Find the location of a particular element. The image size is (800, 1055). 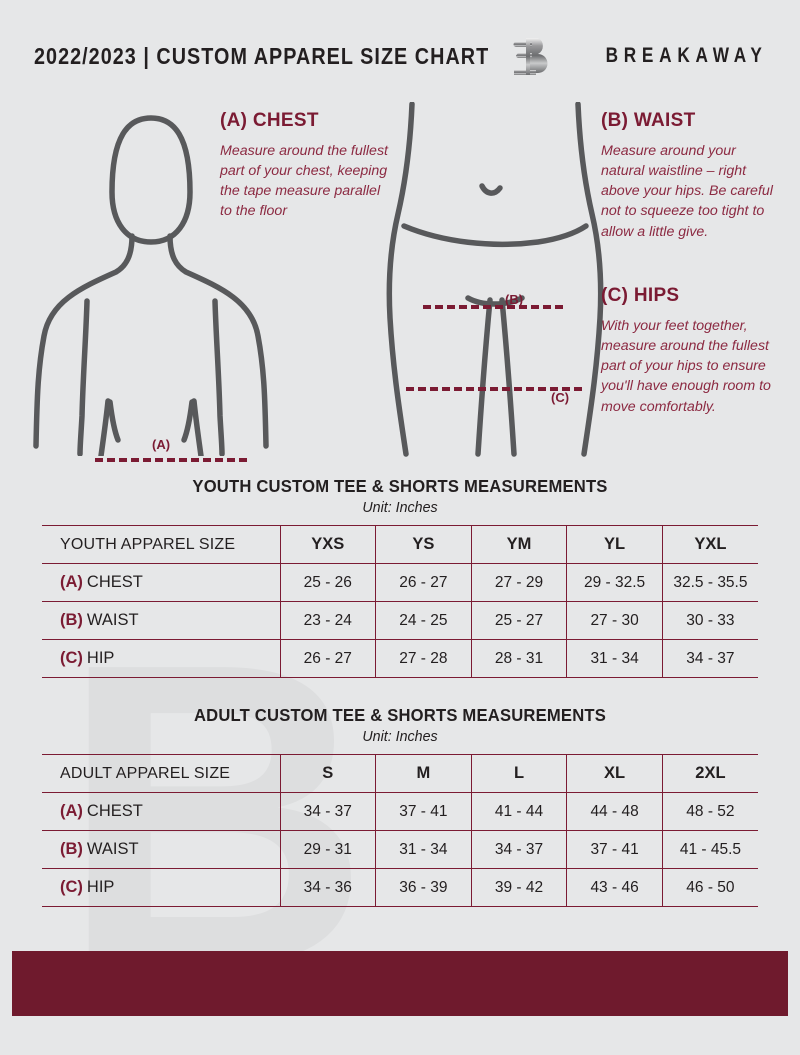

footer-bar is located at coordinates (400, 983).